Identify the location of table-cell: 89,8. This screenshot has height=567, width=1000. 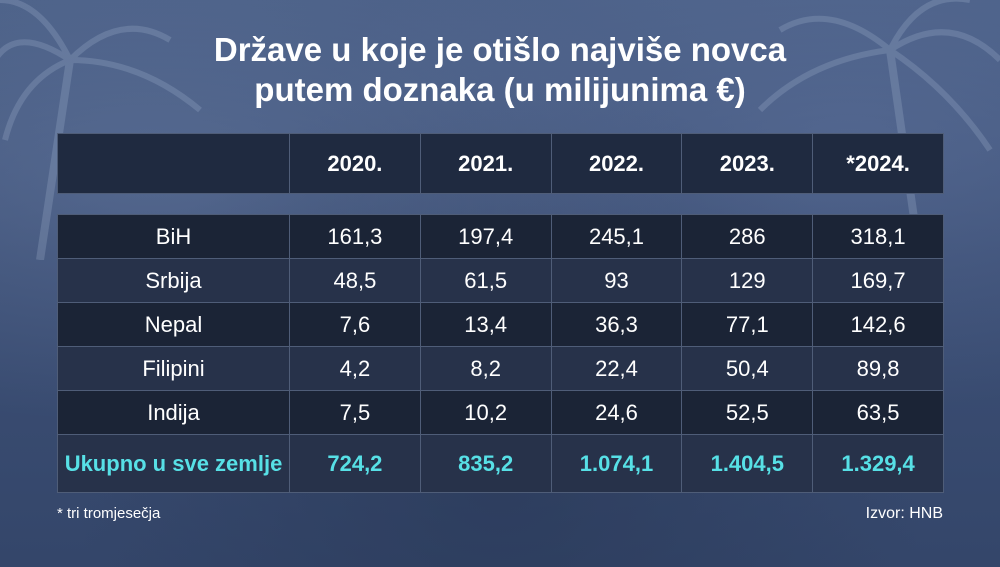
(878, 368).